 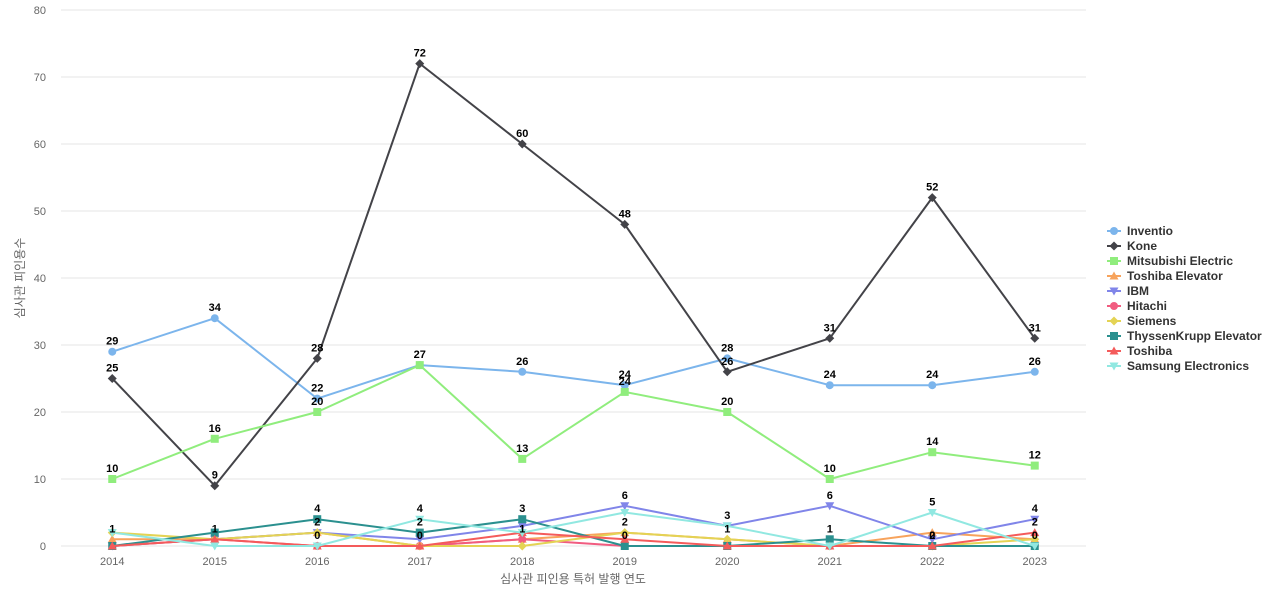 I want to click on legend-label: Mitsubishi Electric, so click(x=1180, y=261).